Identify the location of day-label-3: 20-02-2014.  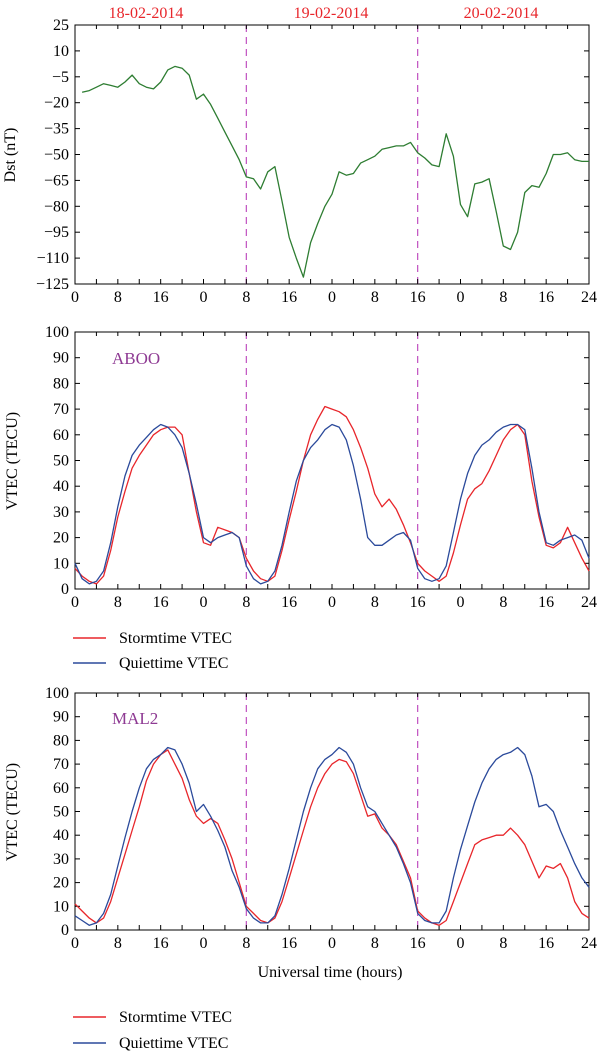
(501, 13).